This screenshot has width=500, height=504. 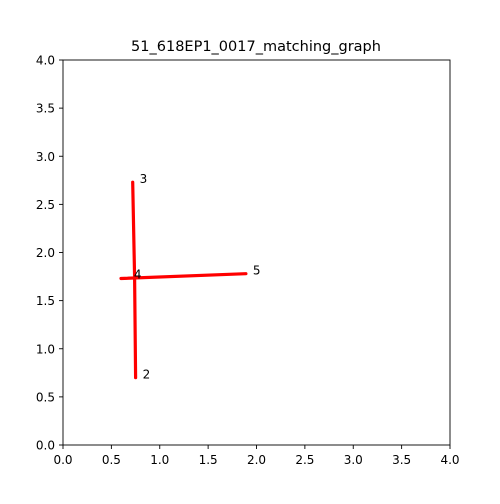 What do you see at coordinates (257, 271) in the screenshot?
I see `node-label: 5` at bounding box center [257, 271].